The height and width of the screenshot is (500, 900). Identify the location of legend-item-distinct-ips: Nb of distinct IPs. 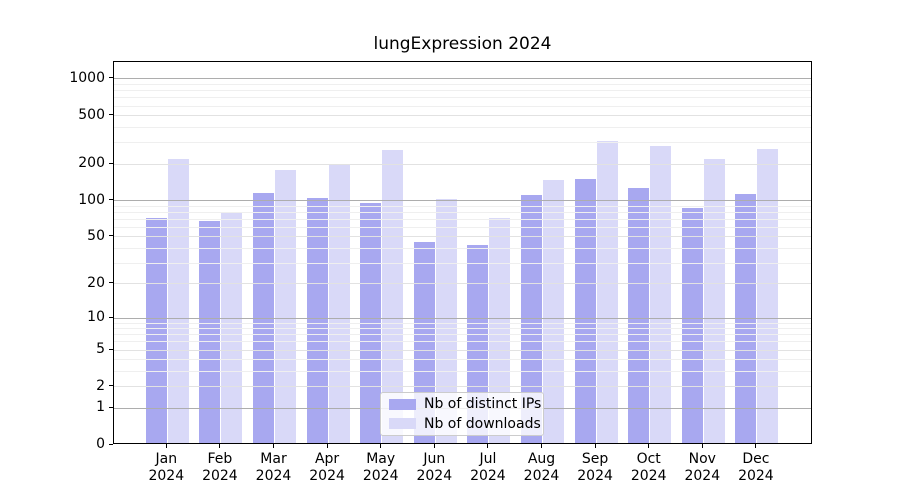
(465, 404).